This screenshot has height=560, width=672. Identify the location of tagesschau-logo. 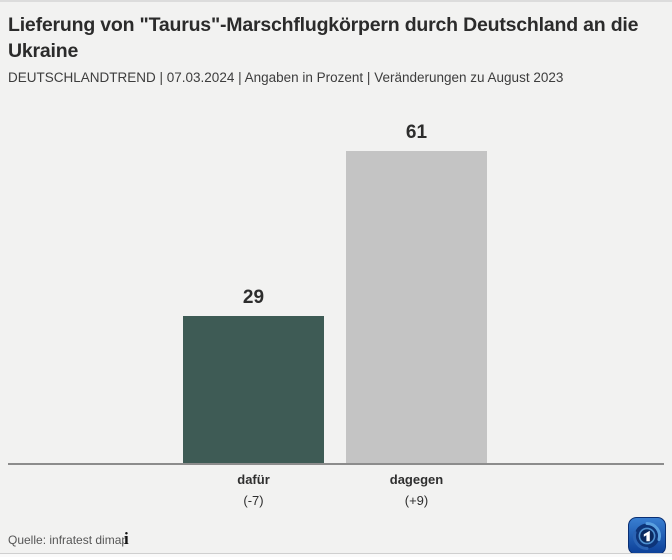
(647, 536).